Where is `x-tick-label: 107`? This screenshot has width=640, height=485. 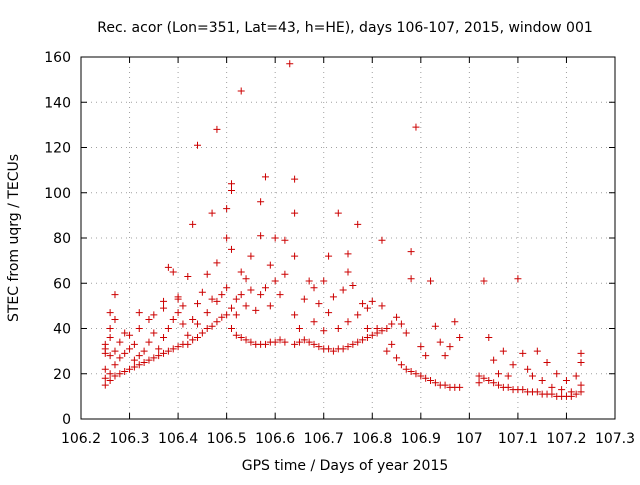 x-tick-label: 107 is located at coordinates (469, 439).